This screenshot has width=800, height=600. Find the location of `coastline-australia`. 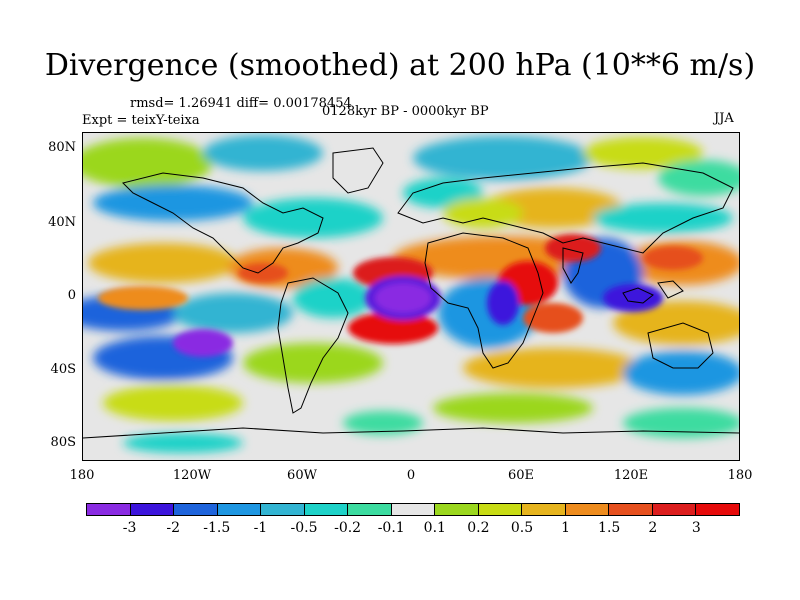

coastline-australia is located at coordinates (680, 345).